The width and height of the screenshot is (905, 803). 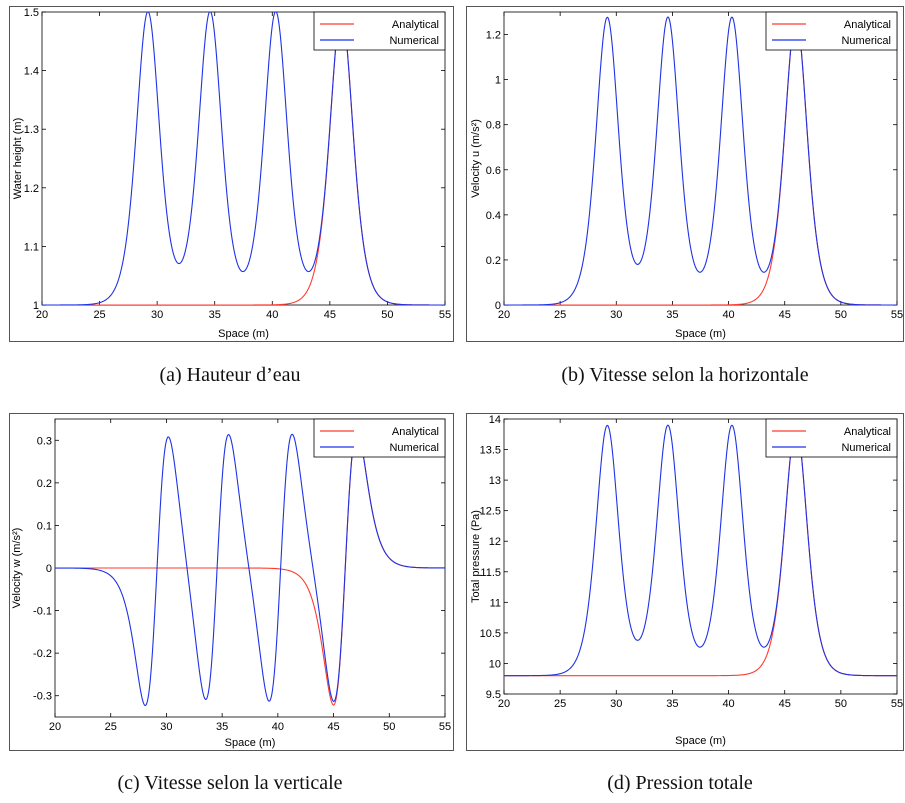 I want to click on plot-area-d, so click(x=700, y=550).